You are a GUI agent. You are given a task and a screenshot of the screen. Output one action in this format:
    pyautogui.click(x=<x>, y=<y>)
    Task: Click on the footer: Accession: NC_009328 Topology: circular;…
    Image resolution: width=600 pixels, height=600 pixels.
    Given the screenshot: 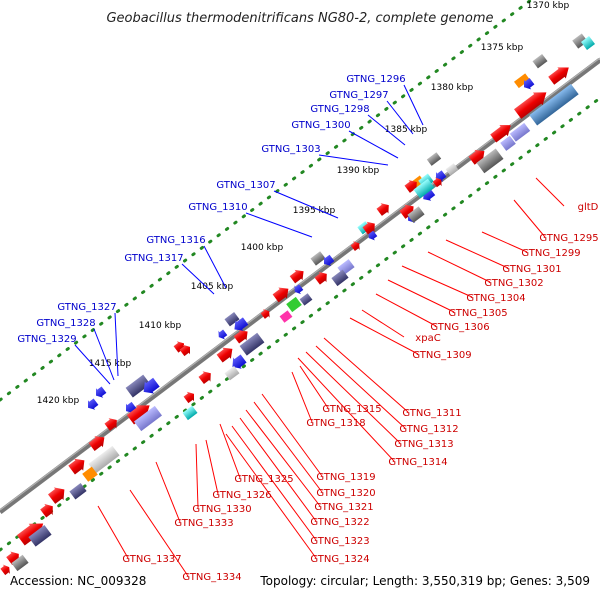 What is the action you would take?
    pyautogui.click(x=300, y=581)
    